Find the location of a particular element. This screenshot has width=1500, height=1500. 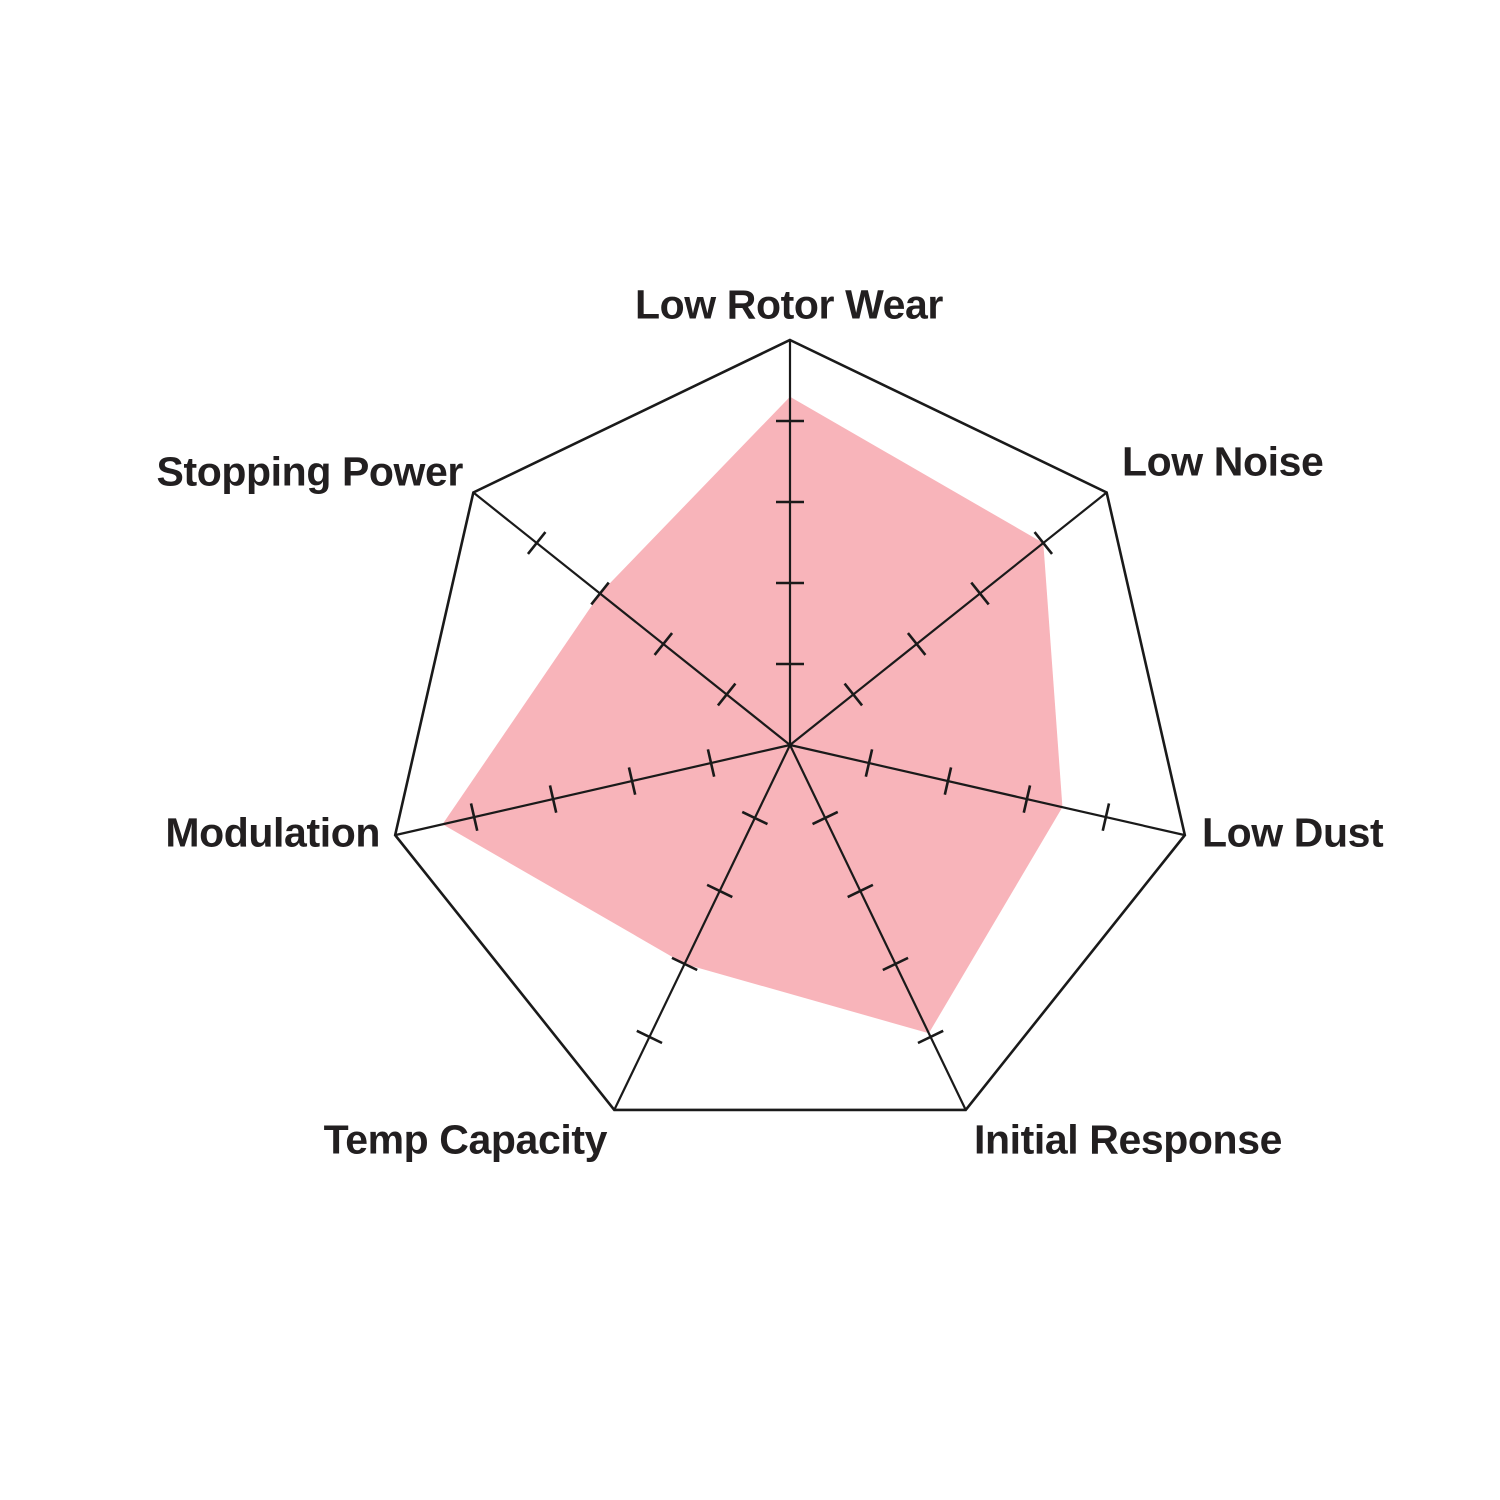

axis-label-low-dust: Low Dust is located at coordinates (1293, 832).